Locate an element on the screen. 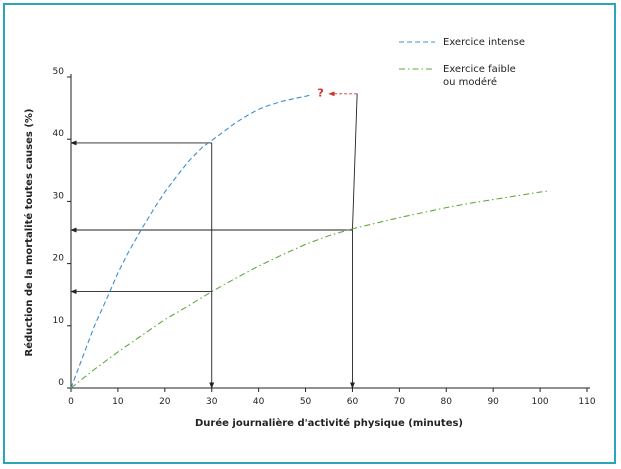 This screenshot has width=621, height=469. x-tick-label: 100 is located at coordinates (539, 402).